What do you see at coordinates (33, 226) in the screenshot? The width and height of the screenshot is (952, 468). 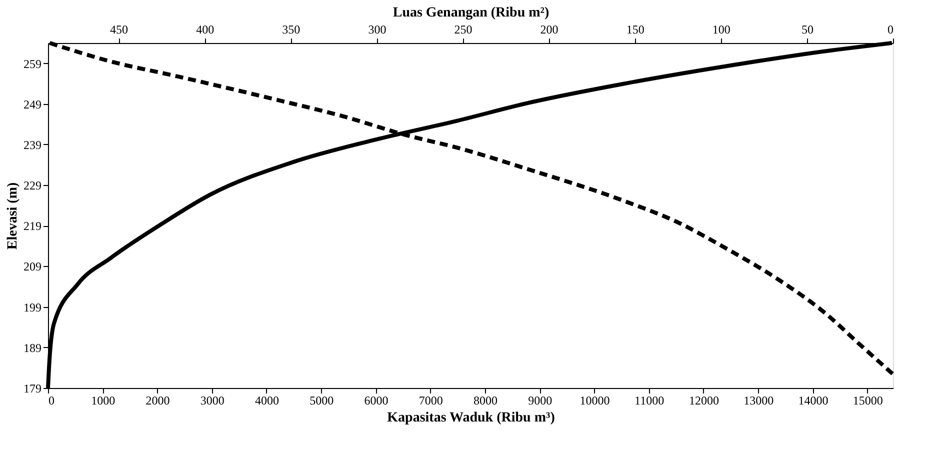 I see `y-tick-label: 219` at bounding box center [33, 226].